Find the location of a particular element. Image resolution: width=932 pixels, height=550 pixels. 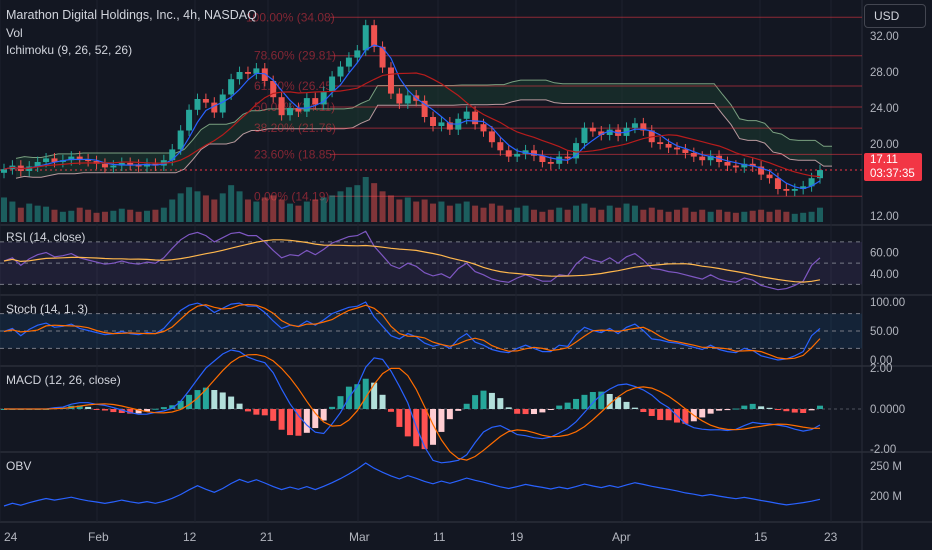

obv-legend: OBV is located at coordinates (18, 466).